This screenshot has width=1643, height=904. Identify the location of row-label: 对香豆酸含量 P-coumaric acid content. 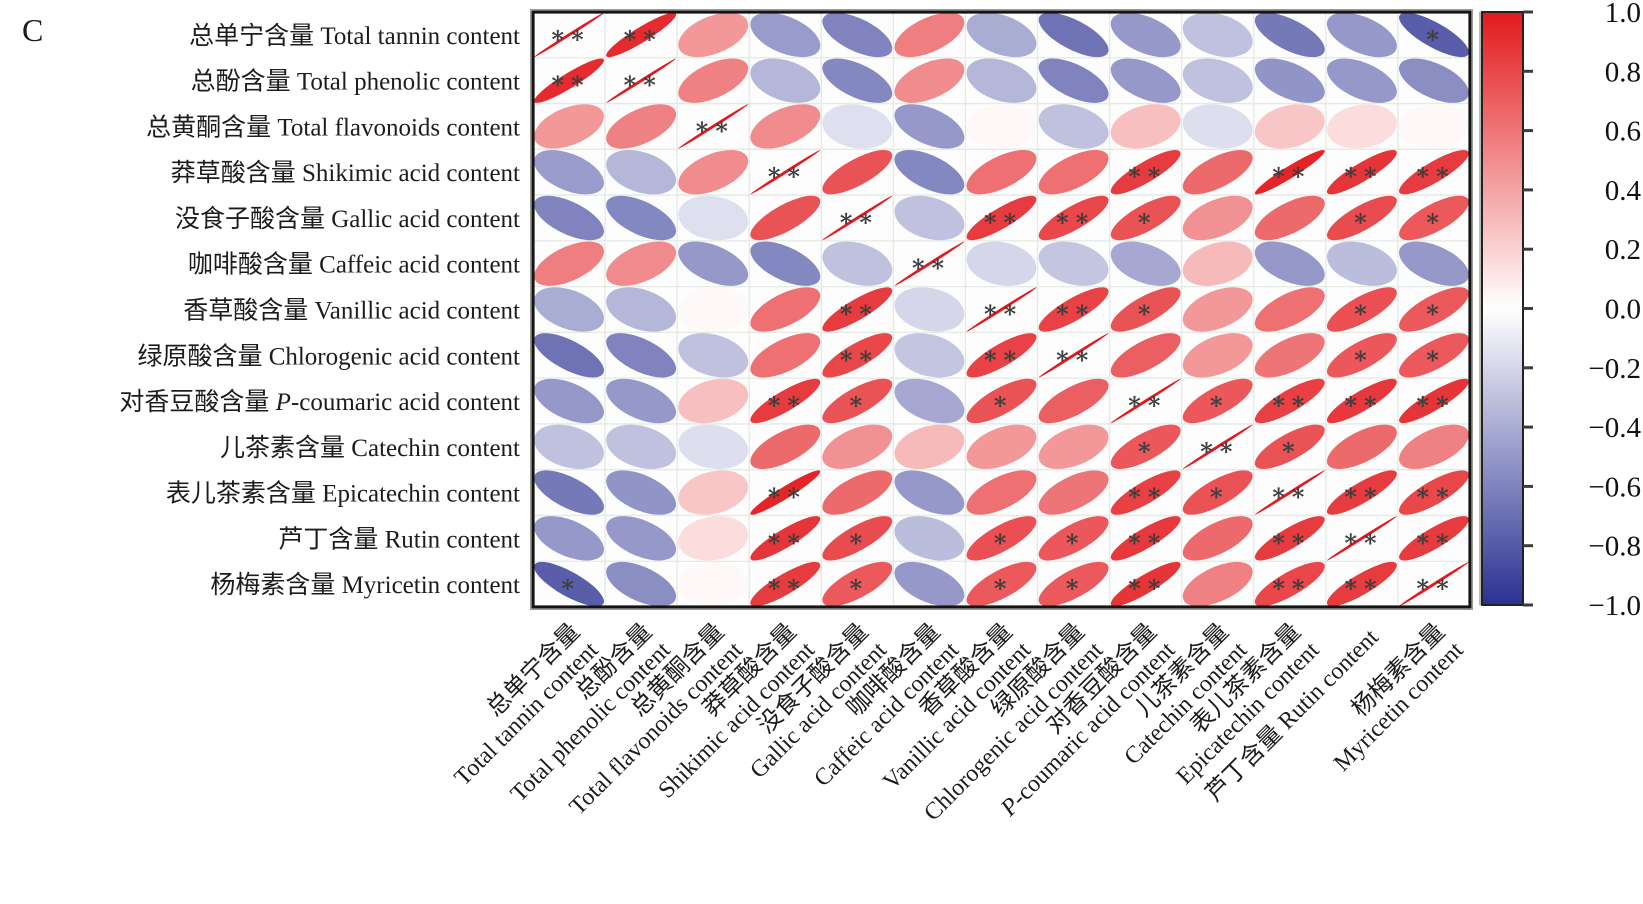
(319, 402).